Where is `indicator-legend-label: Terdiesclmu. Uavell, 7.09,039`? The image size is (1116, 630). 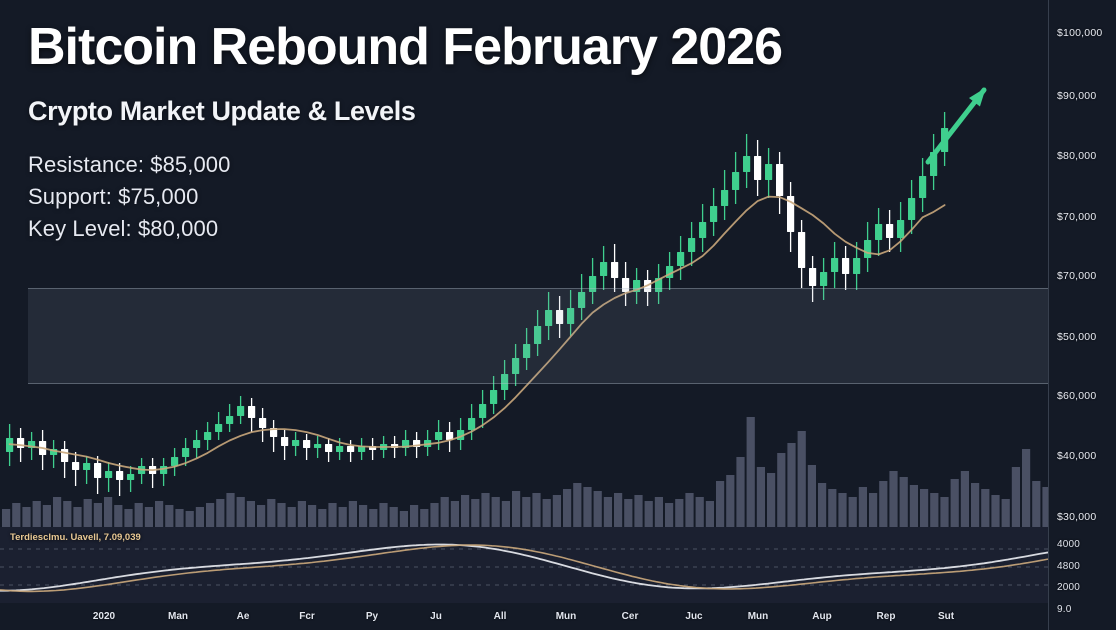 indicator-legend-label: Terdiesclmu. Uavell, 7.09,039 is located at coordinates (75, 537).